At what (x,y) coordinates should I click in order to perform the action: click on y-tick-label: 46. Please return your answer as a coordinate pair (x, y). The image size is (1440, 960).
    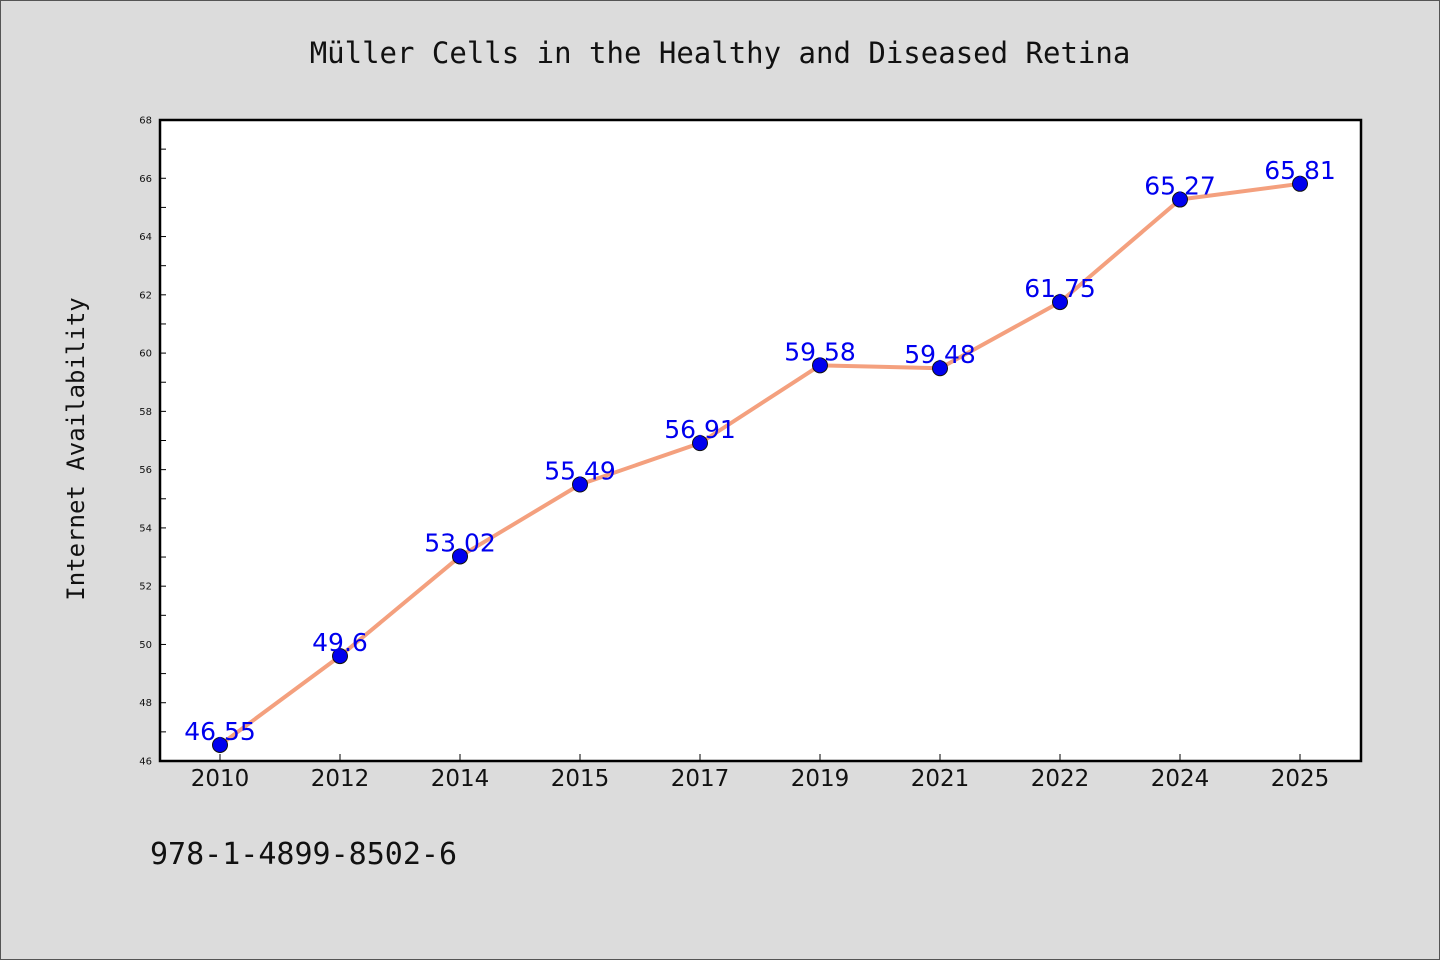
    Looking at the image, I should click on (145, 762).